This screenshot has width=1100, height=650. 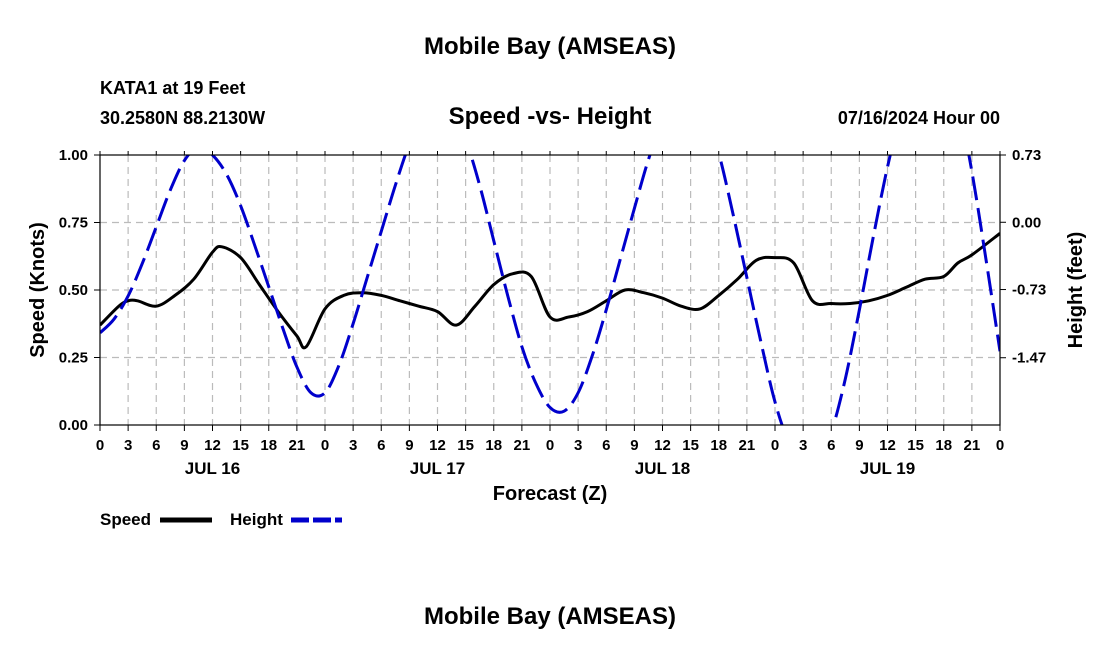 What do you see at coordinates (550, 616) in the screenshot?
I see `bottom-title: Mobile Bay (AMSEAS)` at bounding box center [550, 616].